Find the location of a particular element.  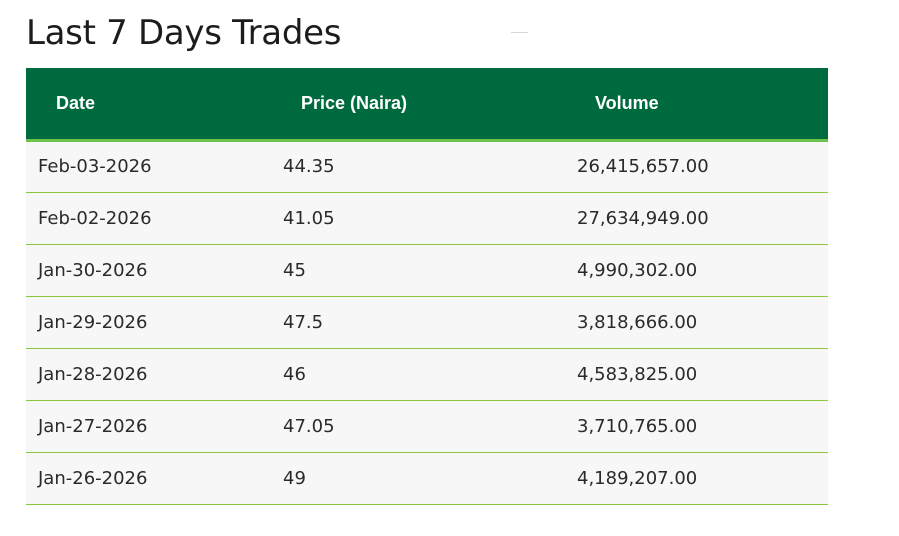

table-row: Jan-27-2026 47.05 3,710,765.00 is located at coordinates (427, 426).